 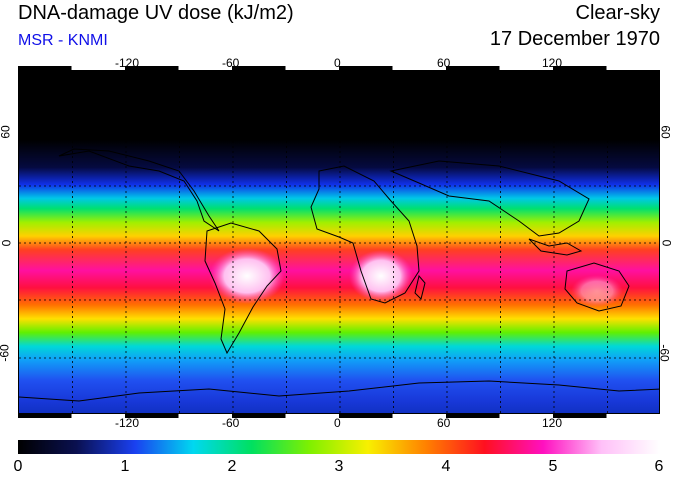 I want to click on color-scale-bar, so click(x=339, y=447).